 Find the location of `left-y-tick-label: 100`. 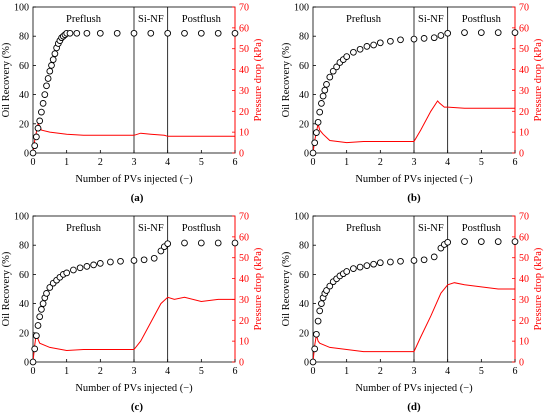

left-y-tick-label: 100 is located at coordinates (301, 217).